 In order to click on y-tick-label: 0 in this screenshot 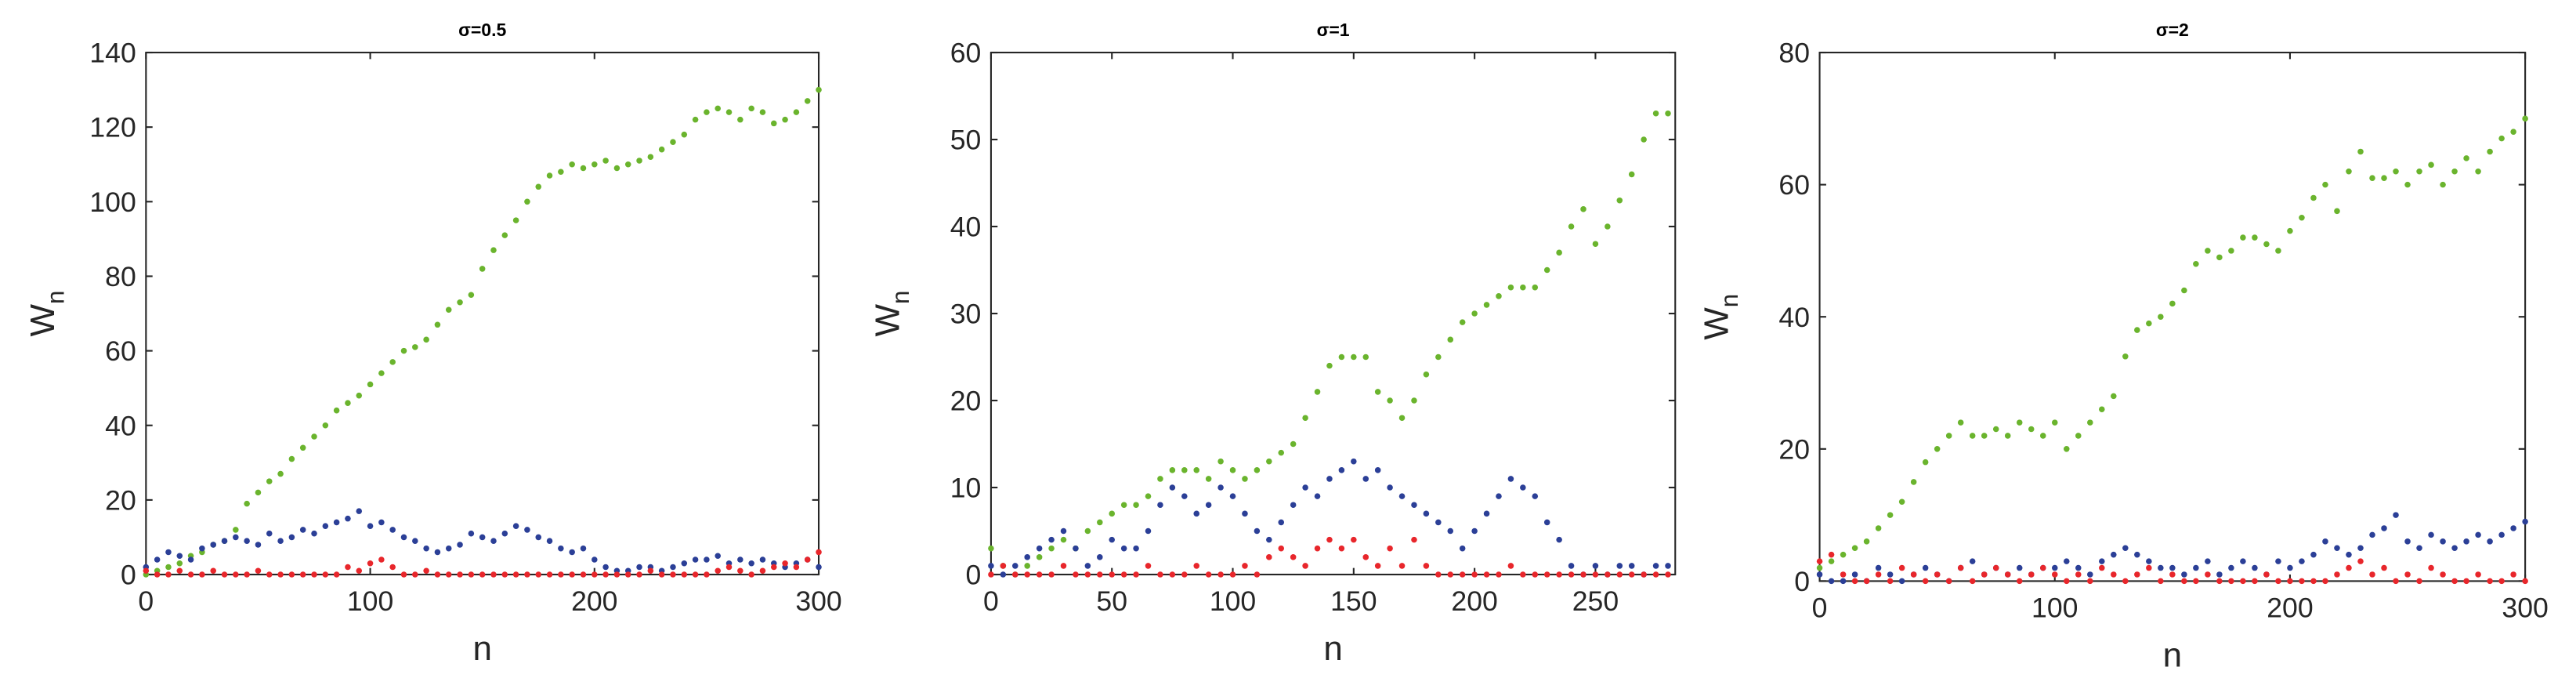, I will do `click(974, 575)`.